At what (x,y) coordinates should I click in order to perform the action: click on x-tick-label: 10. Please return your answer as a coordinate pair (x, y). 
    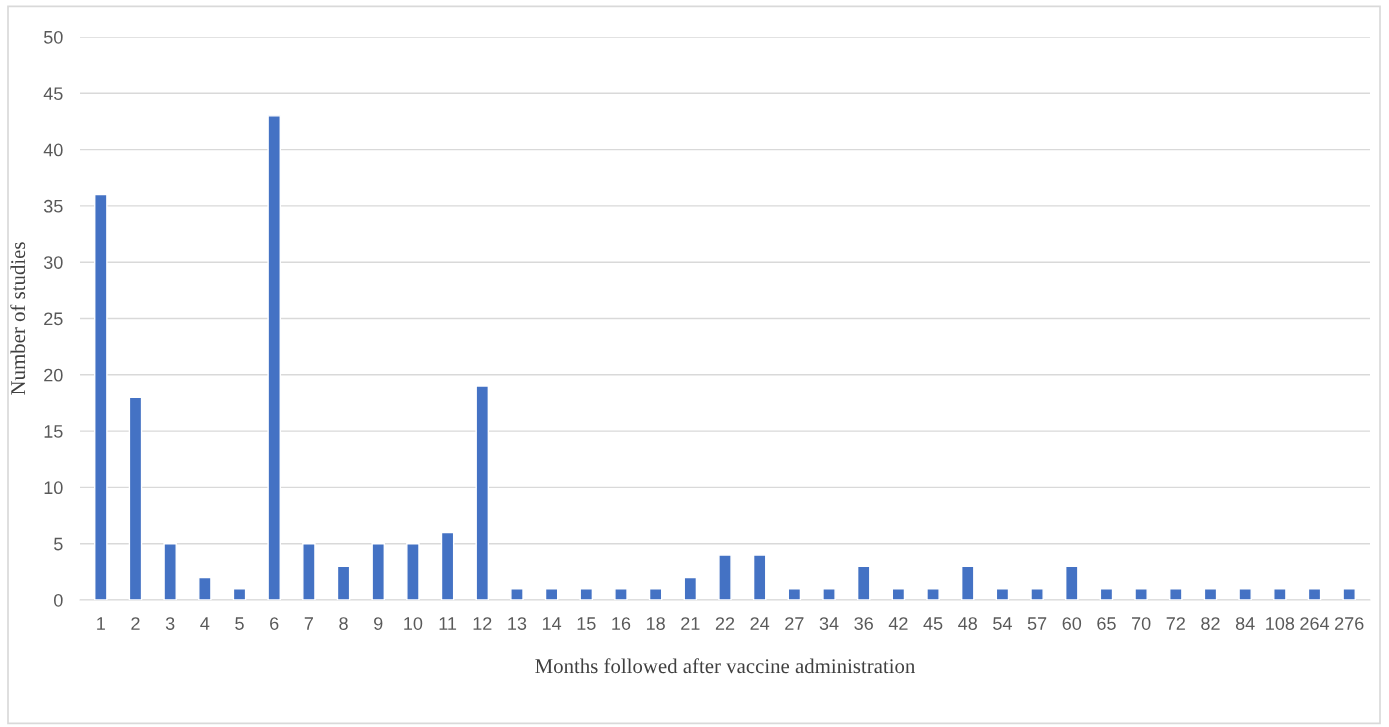
    Looking at the image, I should click on (413, 623).